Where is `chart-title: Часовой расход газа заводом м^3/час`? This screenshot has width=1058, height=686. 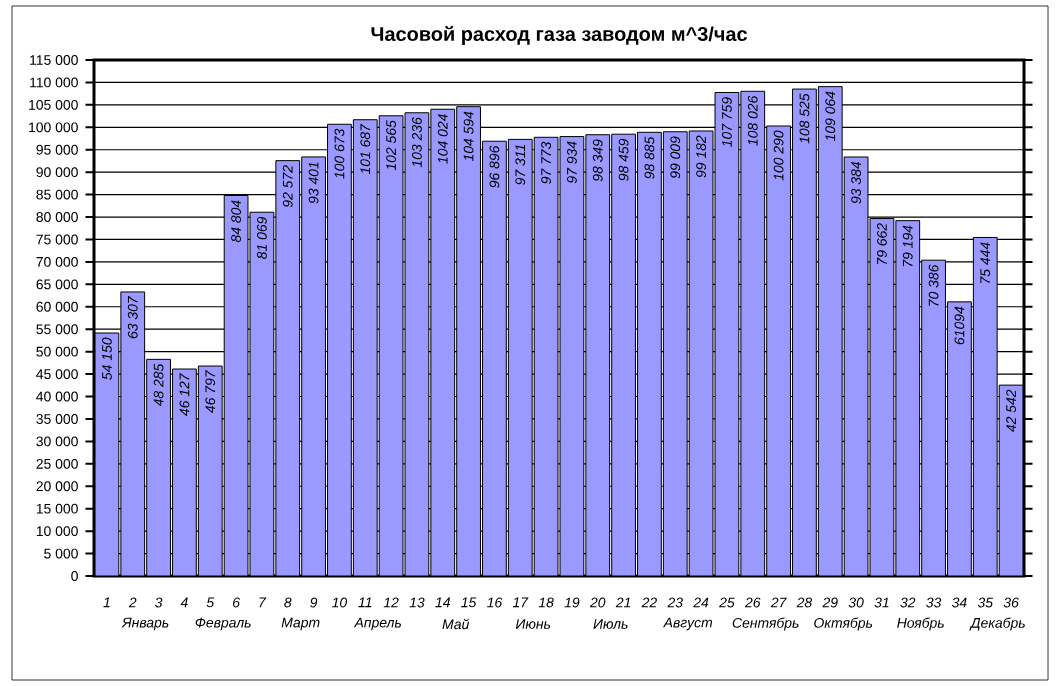 chart-title: Часовой расход газа заводом м^3/час is located at coordinates (559, 35).